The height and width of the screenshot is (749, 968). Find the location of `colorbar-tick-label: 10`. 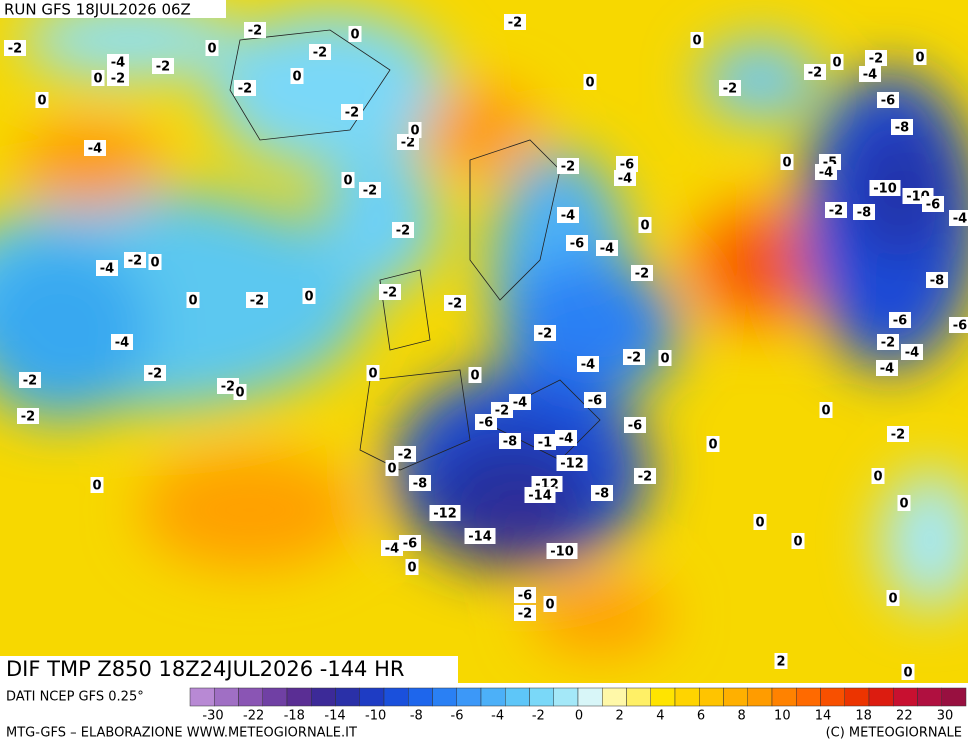

colorbar-tick-label: 10 is located at coordinates (782, 716).